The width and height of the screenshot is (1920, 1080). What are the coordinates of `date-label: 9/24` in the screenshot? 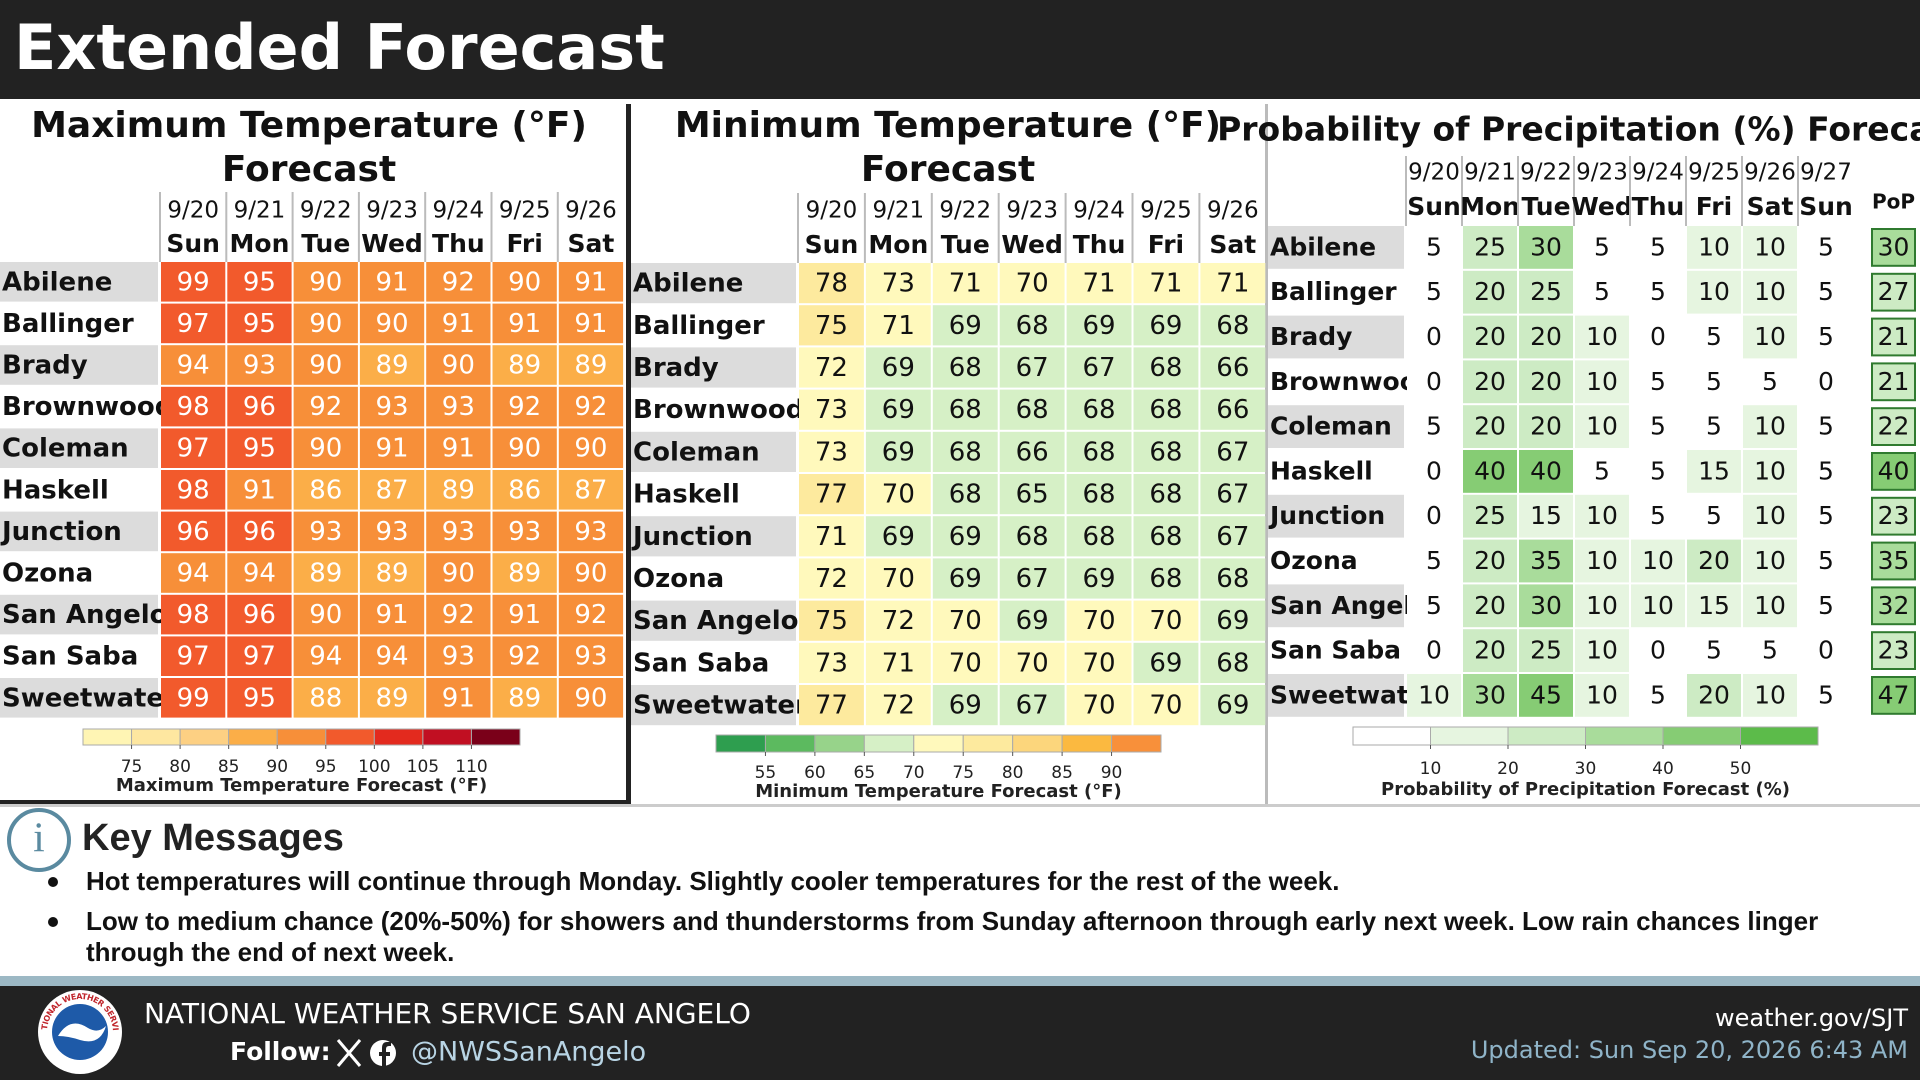 It's located at (1658, 173).